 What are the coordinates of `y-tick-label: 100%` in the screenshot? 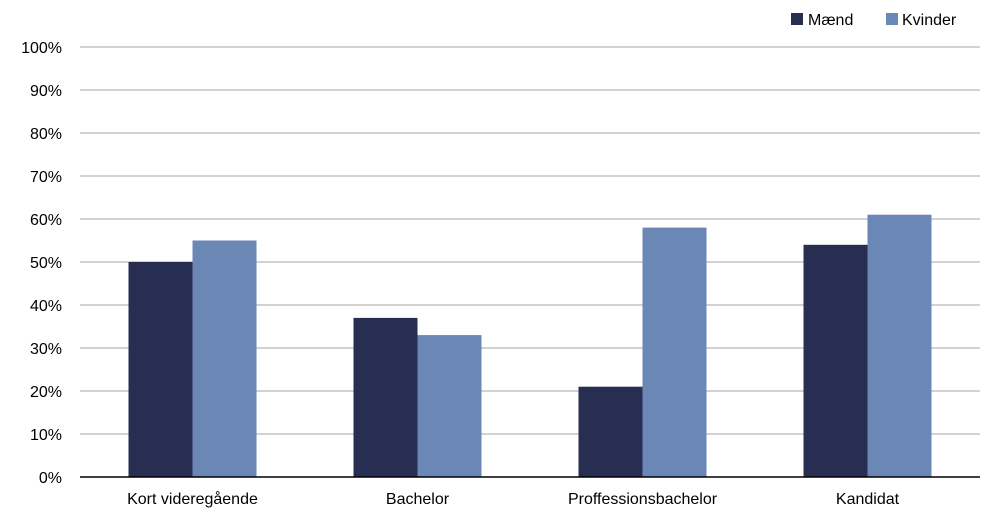 It's located at (41, 48).